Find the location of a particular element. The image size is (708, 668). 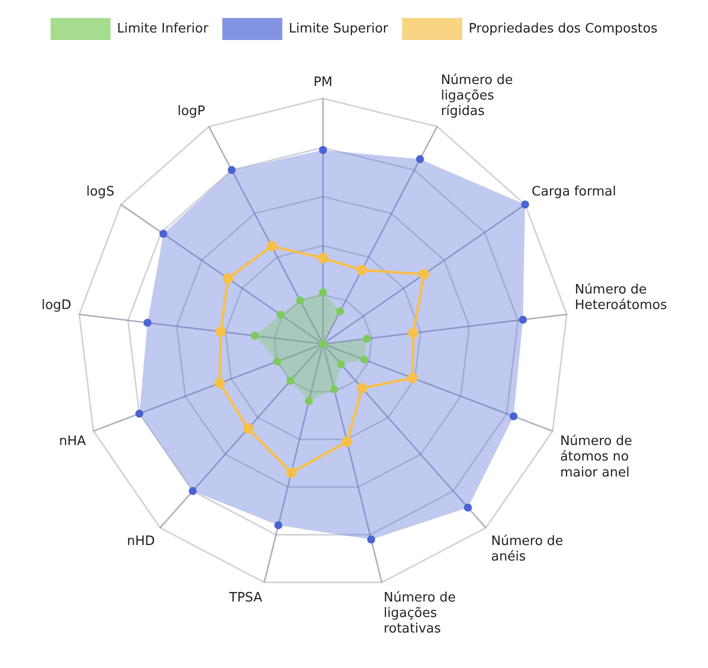

spoke-label: nHD is located at coordinates (140, 541).